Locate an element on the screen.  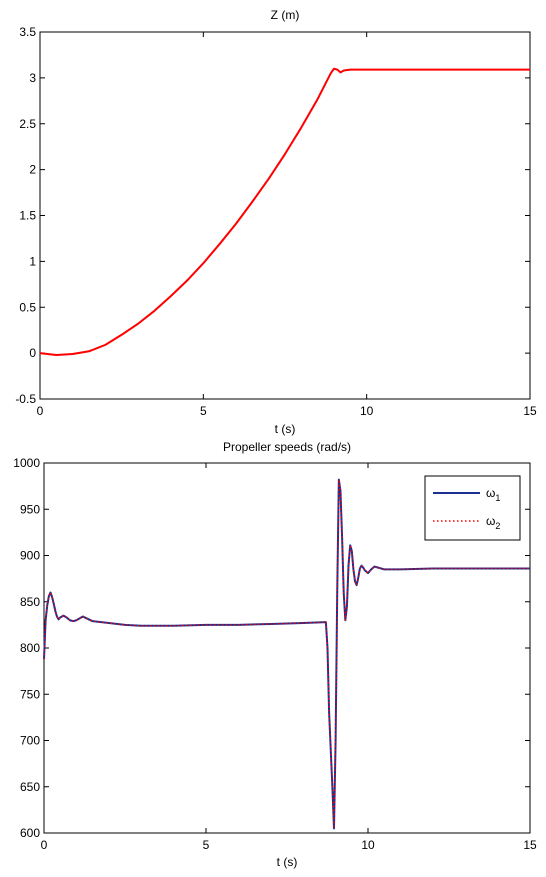
y-tick-label: 3 is located at coordinates (32, 78).